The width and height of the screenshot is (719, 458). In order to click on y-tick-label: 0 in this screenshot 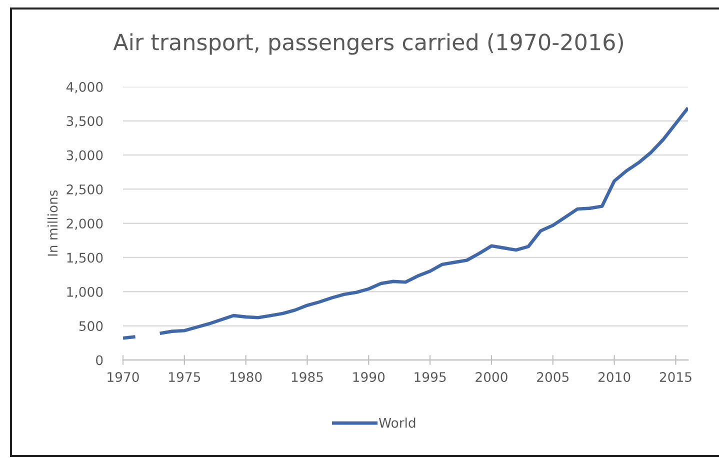, I will do `click(99, 360)`.